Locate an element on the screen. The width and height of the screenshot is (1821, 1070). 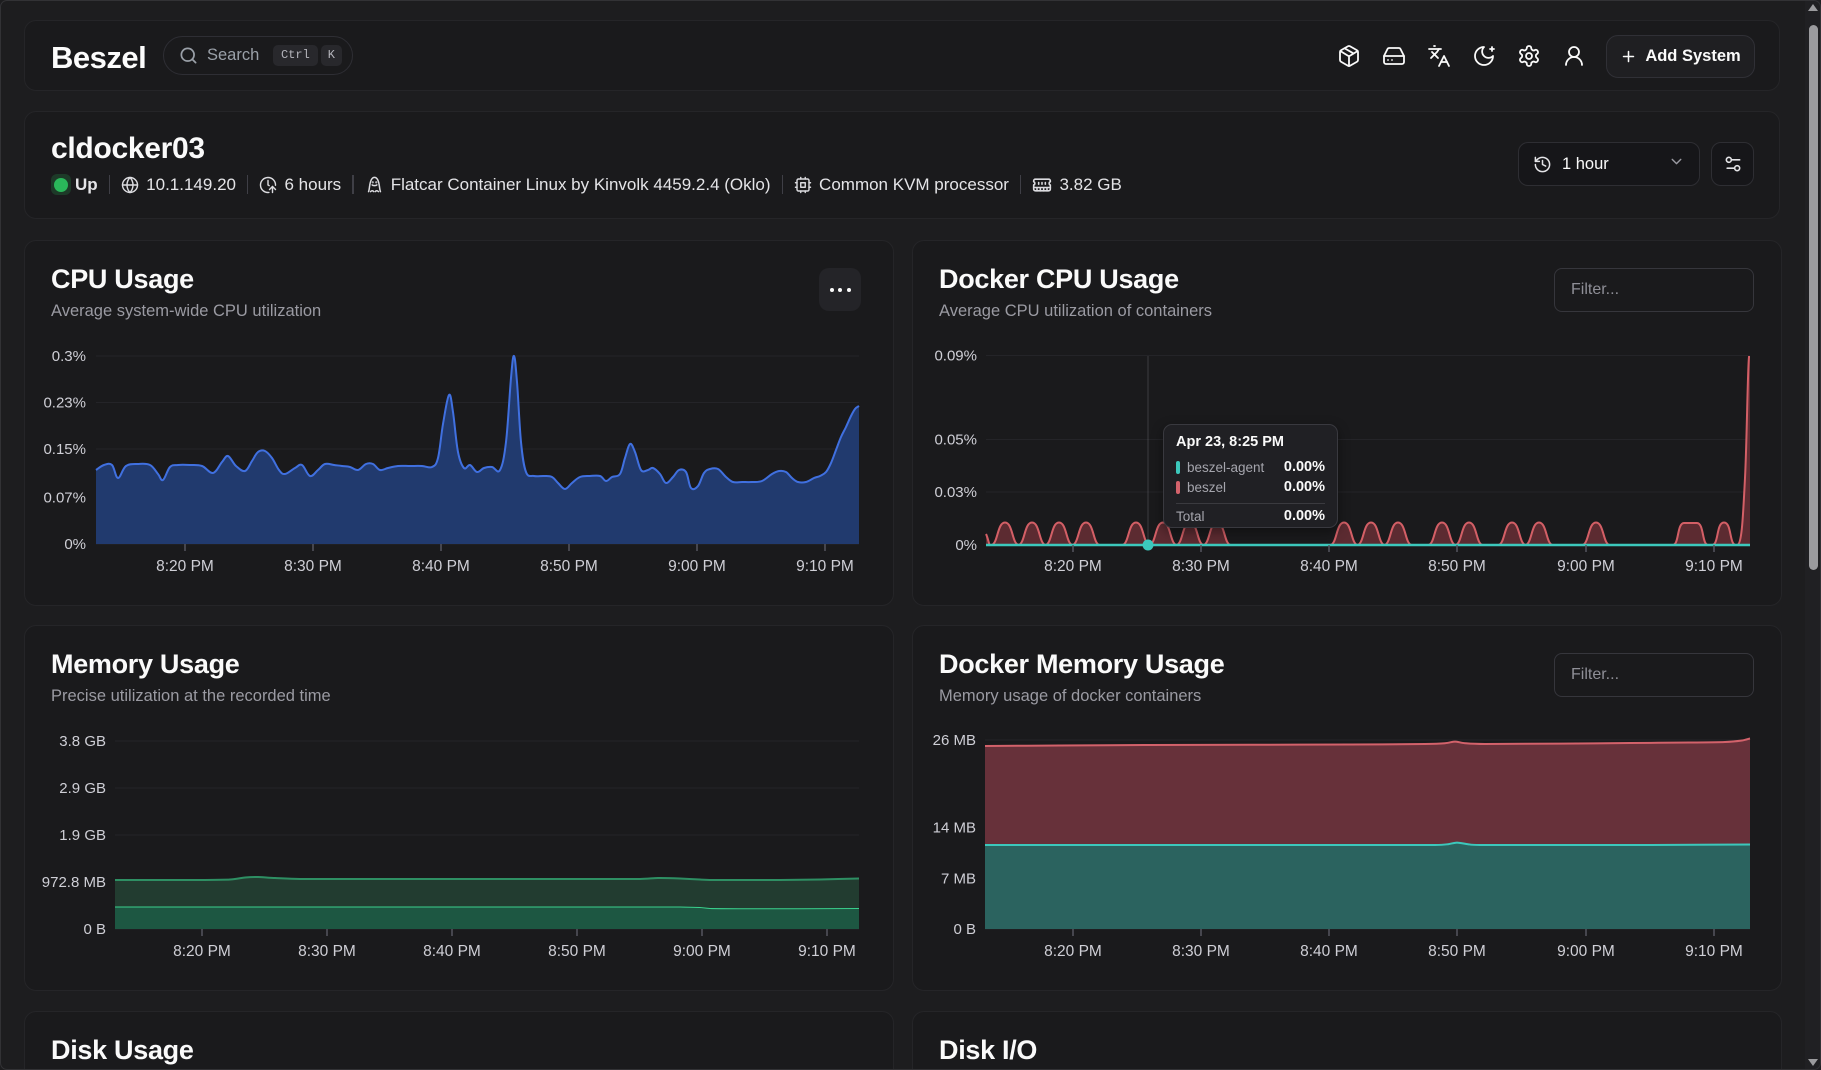
svg-text: 0.07% is located at coordinates (64, 498).